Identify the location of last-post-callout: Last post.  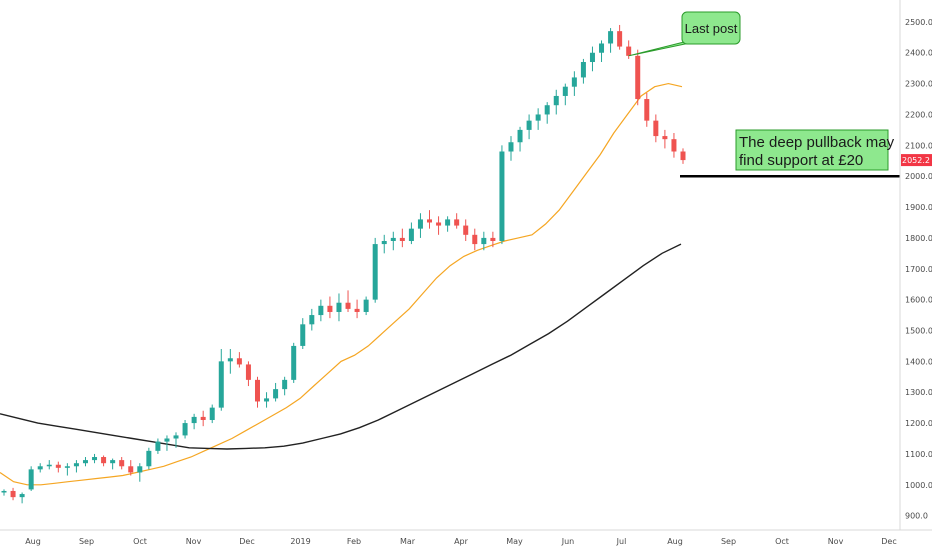
(684, 34).